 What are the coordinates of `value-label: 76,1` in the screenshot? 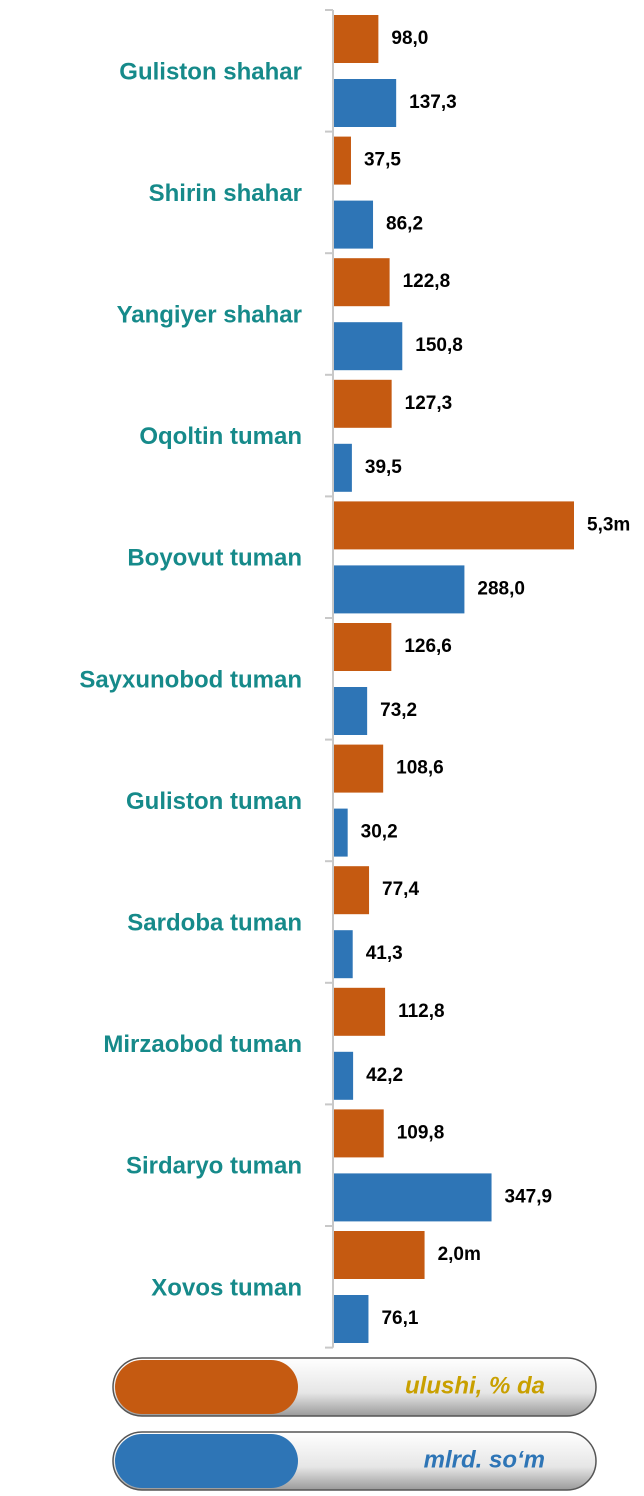 It's located at (399, 1318).